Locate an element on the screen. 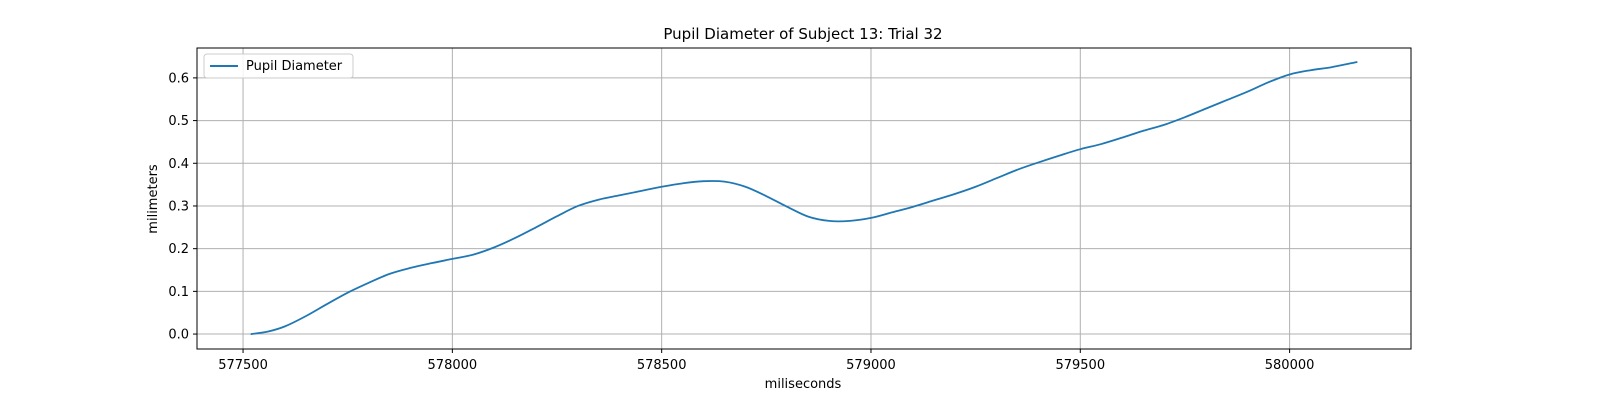 Image resolution: width=1600 pixels, height=400 pixels. x-tick-label: 579000 is located at coordinates (871, 365).